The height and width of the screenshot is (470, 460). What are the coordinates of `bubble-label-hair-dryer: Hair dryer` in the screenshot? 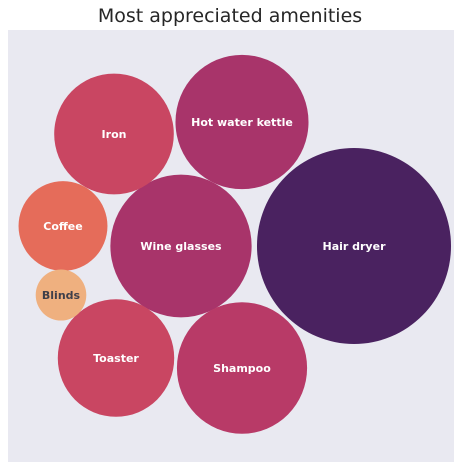 It's located at (354, 246).